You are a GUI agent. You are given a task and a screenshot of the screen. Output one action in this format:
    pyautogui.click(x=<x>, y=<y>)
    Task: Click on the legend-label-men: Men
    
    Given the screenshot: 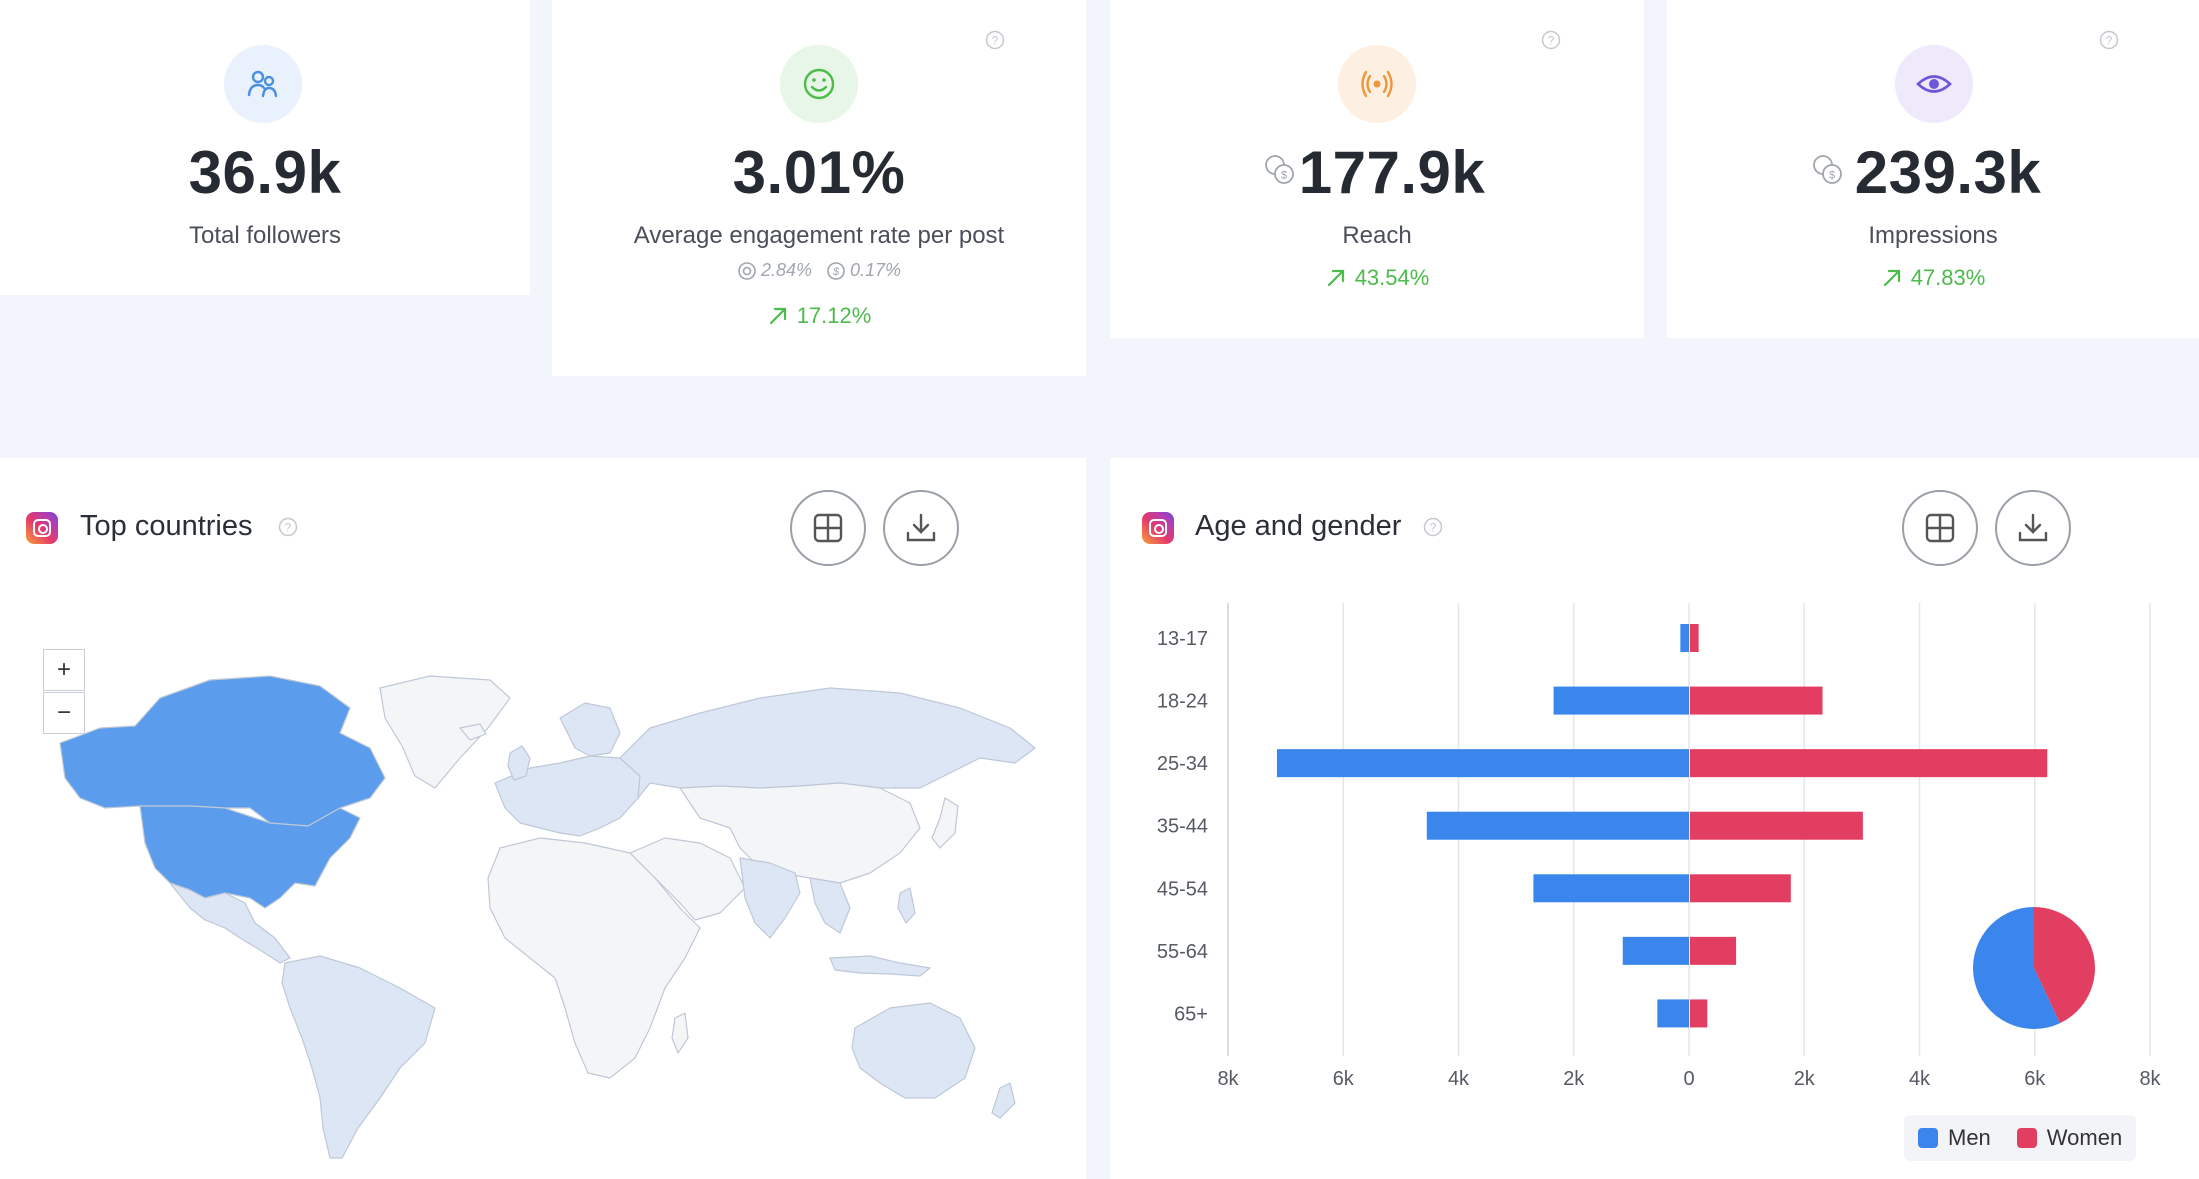 What is the action you would take?
    pyautogui.click(x=1969, y=1137)
    